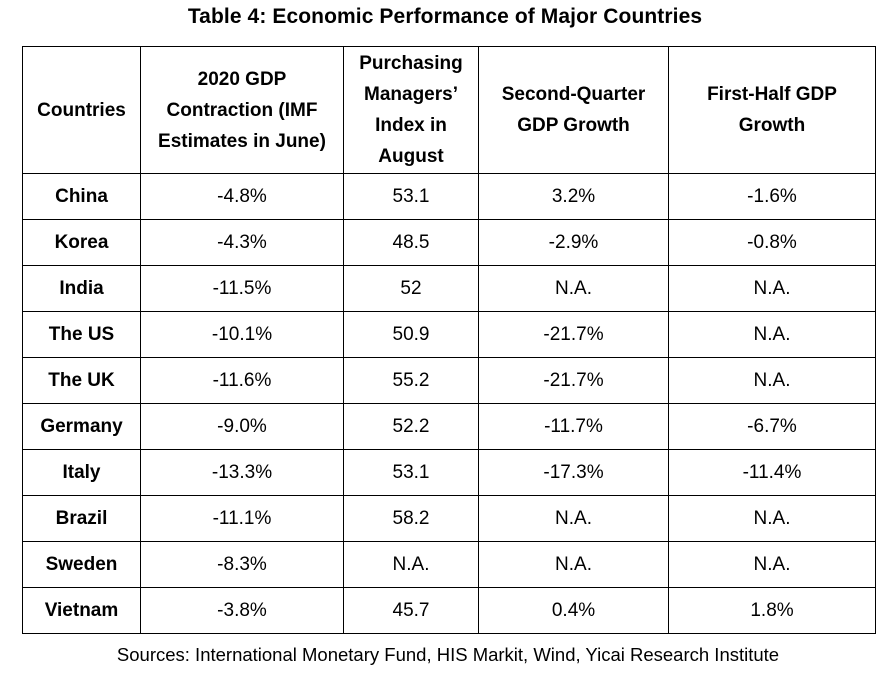 Image resolution: width=890 pixels, height=676 pixels. I want to click on gdp-contraction-cell: -10.1%, so click(242, 334).